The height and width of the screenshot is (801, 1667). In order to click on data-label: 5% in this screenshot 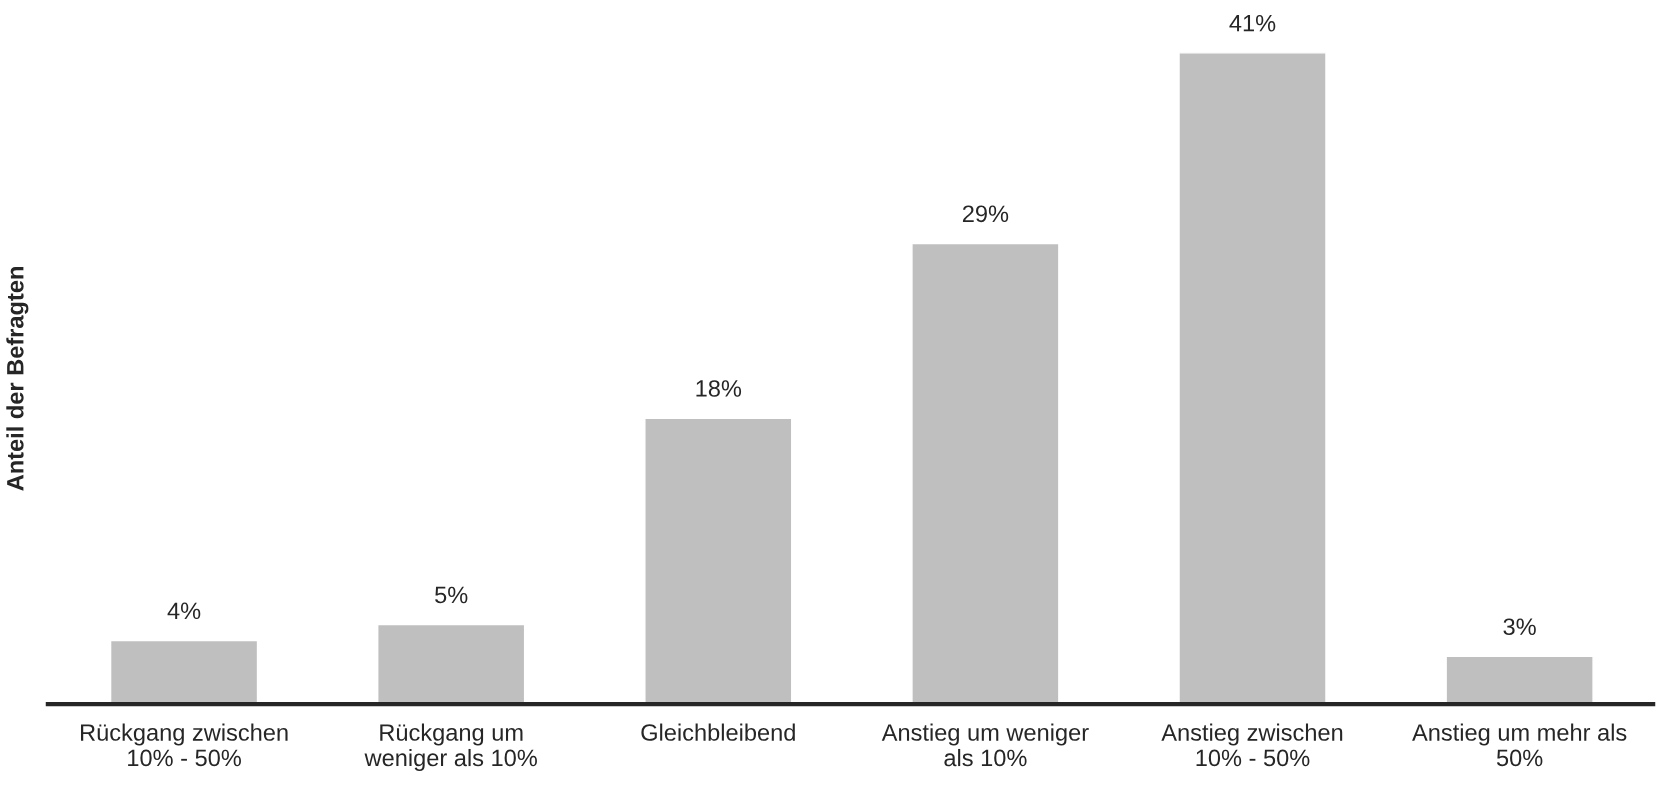, I will do `click(451, 595)`.